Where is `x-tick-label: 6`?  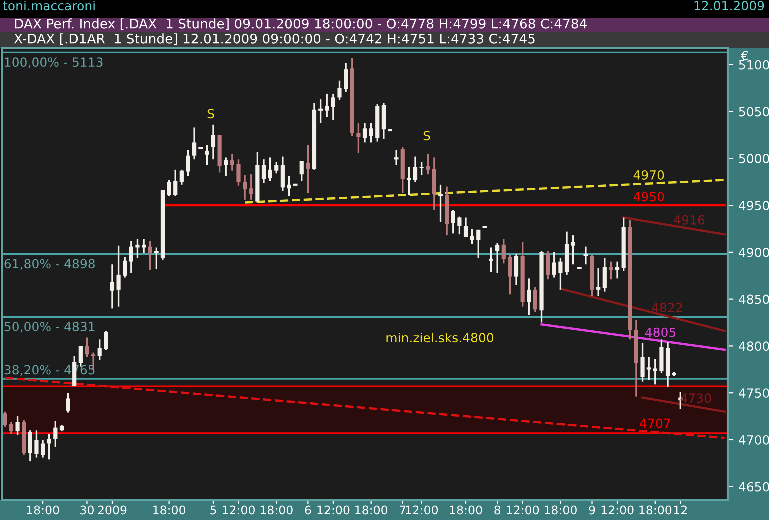 x-tick-label: 6 is located at coordinates (308, 510).